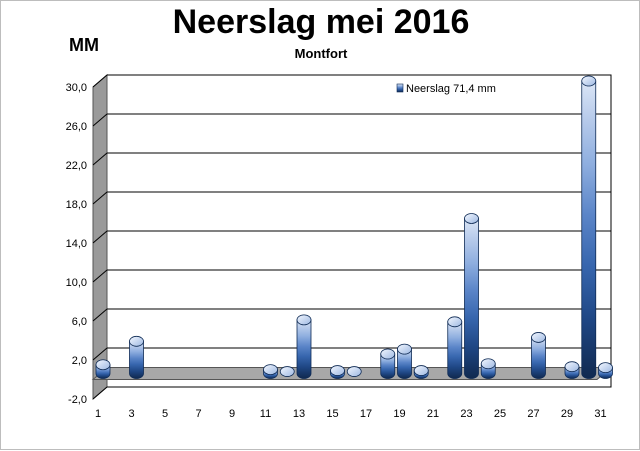  Describe the element at coordinates (299, 414) in the screenshot. I see `x-tick-label: 13` at that location.